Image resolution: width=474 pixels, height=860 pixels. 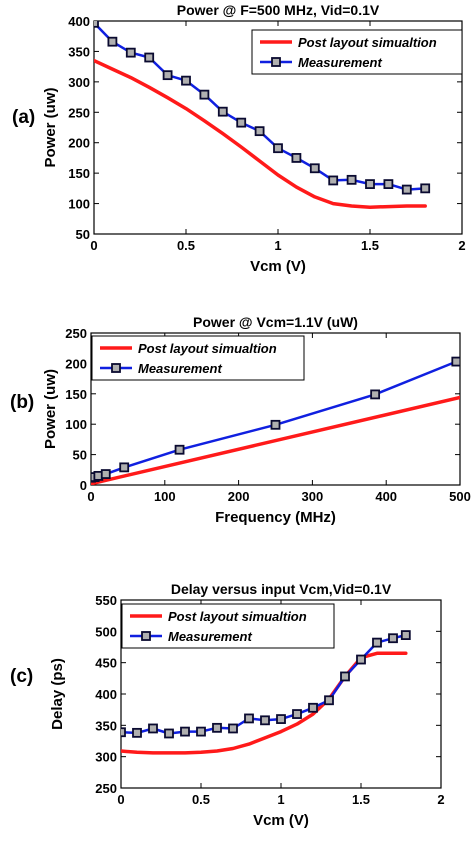 I want to click on y-tick-label: 50, so click(x=80, y=455).